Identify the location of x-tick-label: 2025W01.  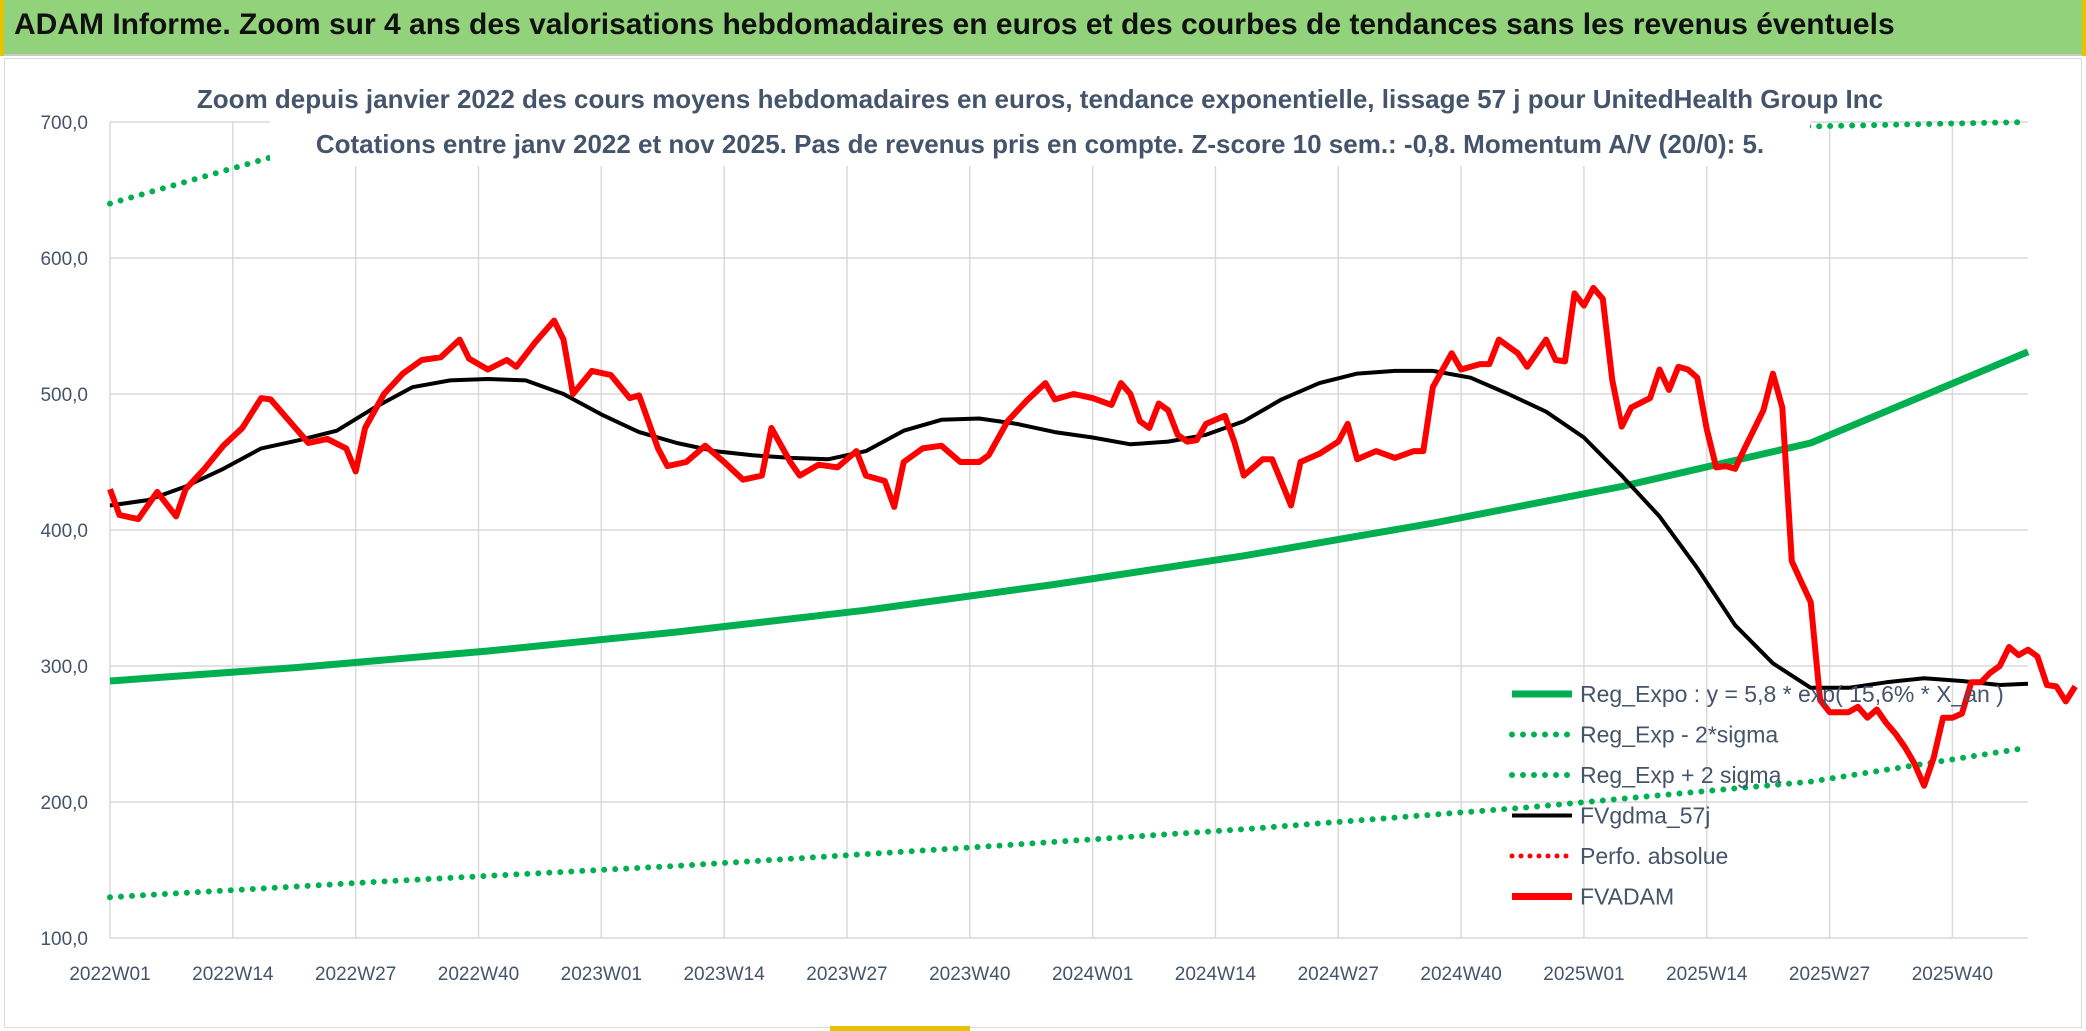
(1583, 974).